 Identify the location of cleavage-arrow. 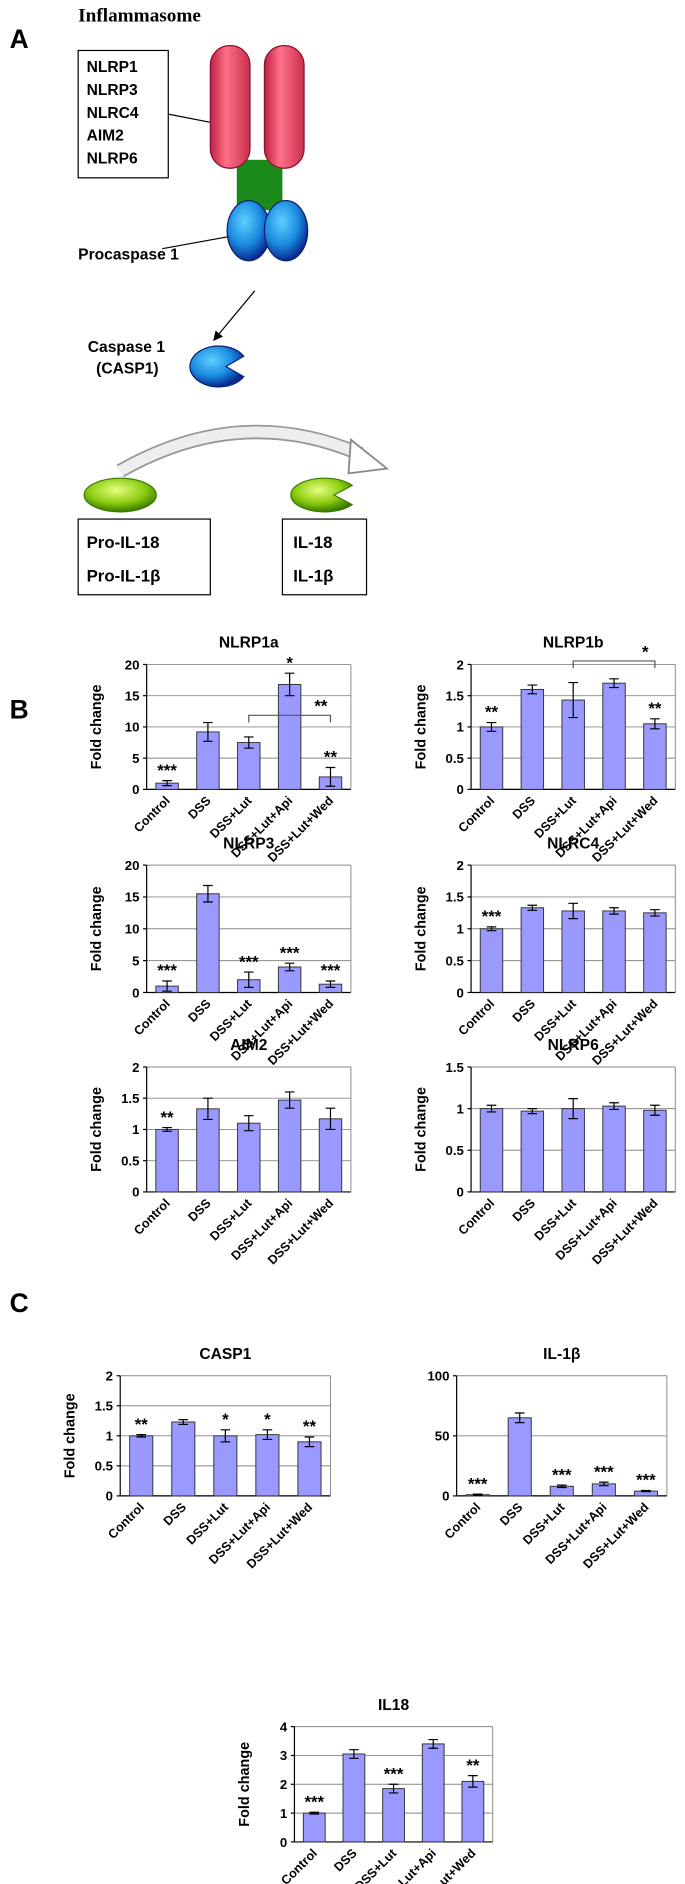
(240, 451).